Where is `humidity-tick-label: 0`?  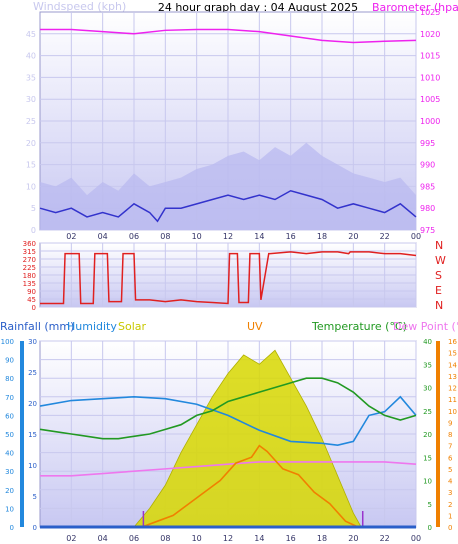 humidity-tick-label: 0 is located at coordinates (12, 528).